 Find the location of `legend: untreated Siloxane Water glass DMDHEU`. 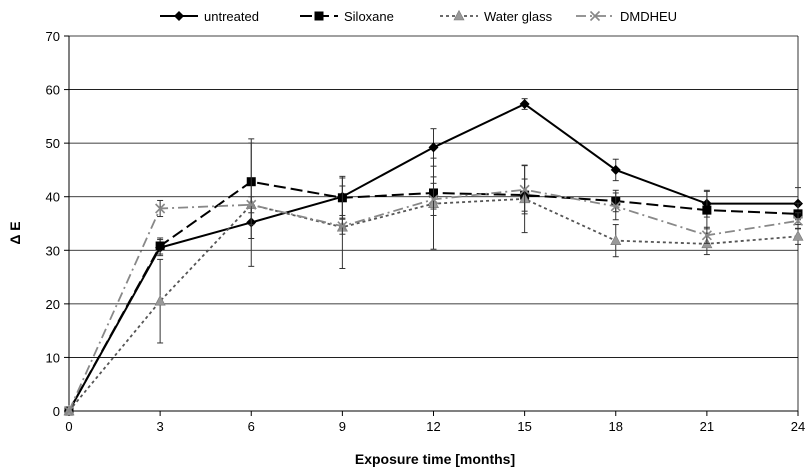

legend: untreated Siloxane Water glass DMDHEU is located at coordinates (418, 16).